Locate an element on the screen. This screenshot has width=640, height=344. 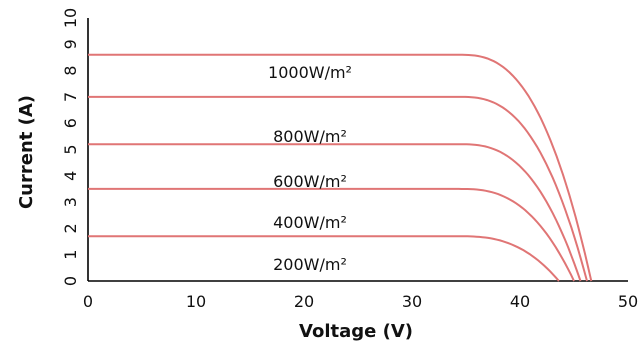
y-tick-label: 3 is located at coordinates (70, 202).